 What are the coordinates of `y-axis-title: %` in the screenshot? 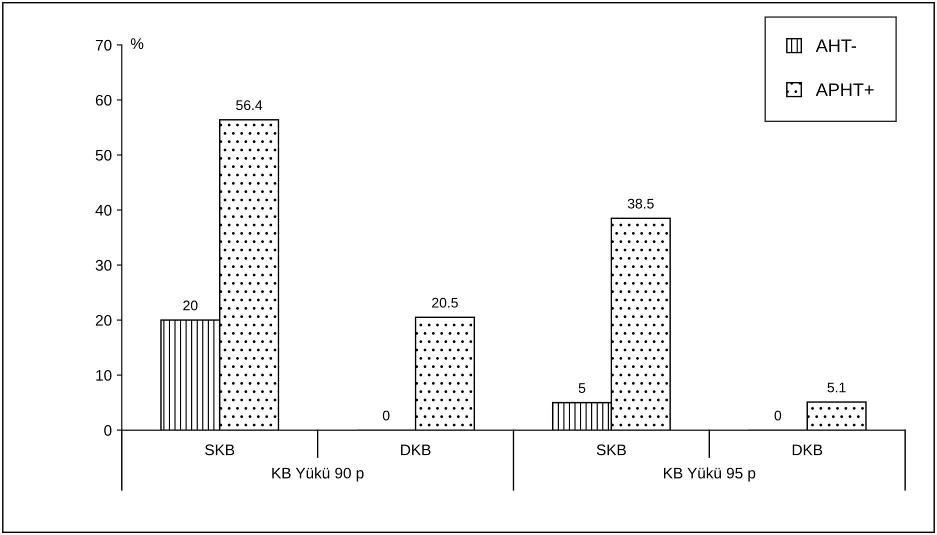 It's located at (137, 43).